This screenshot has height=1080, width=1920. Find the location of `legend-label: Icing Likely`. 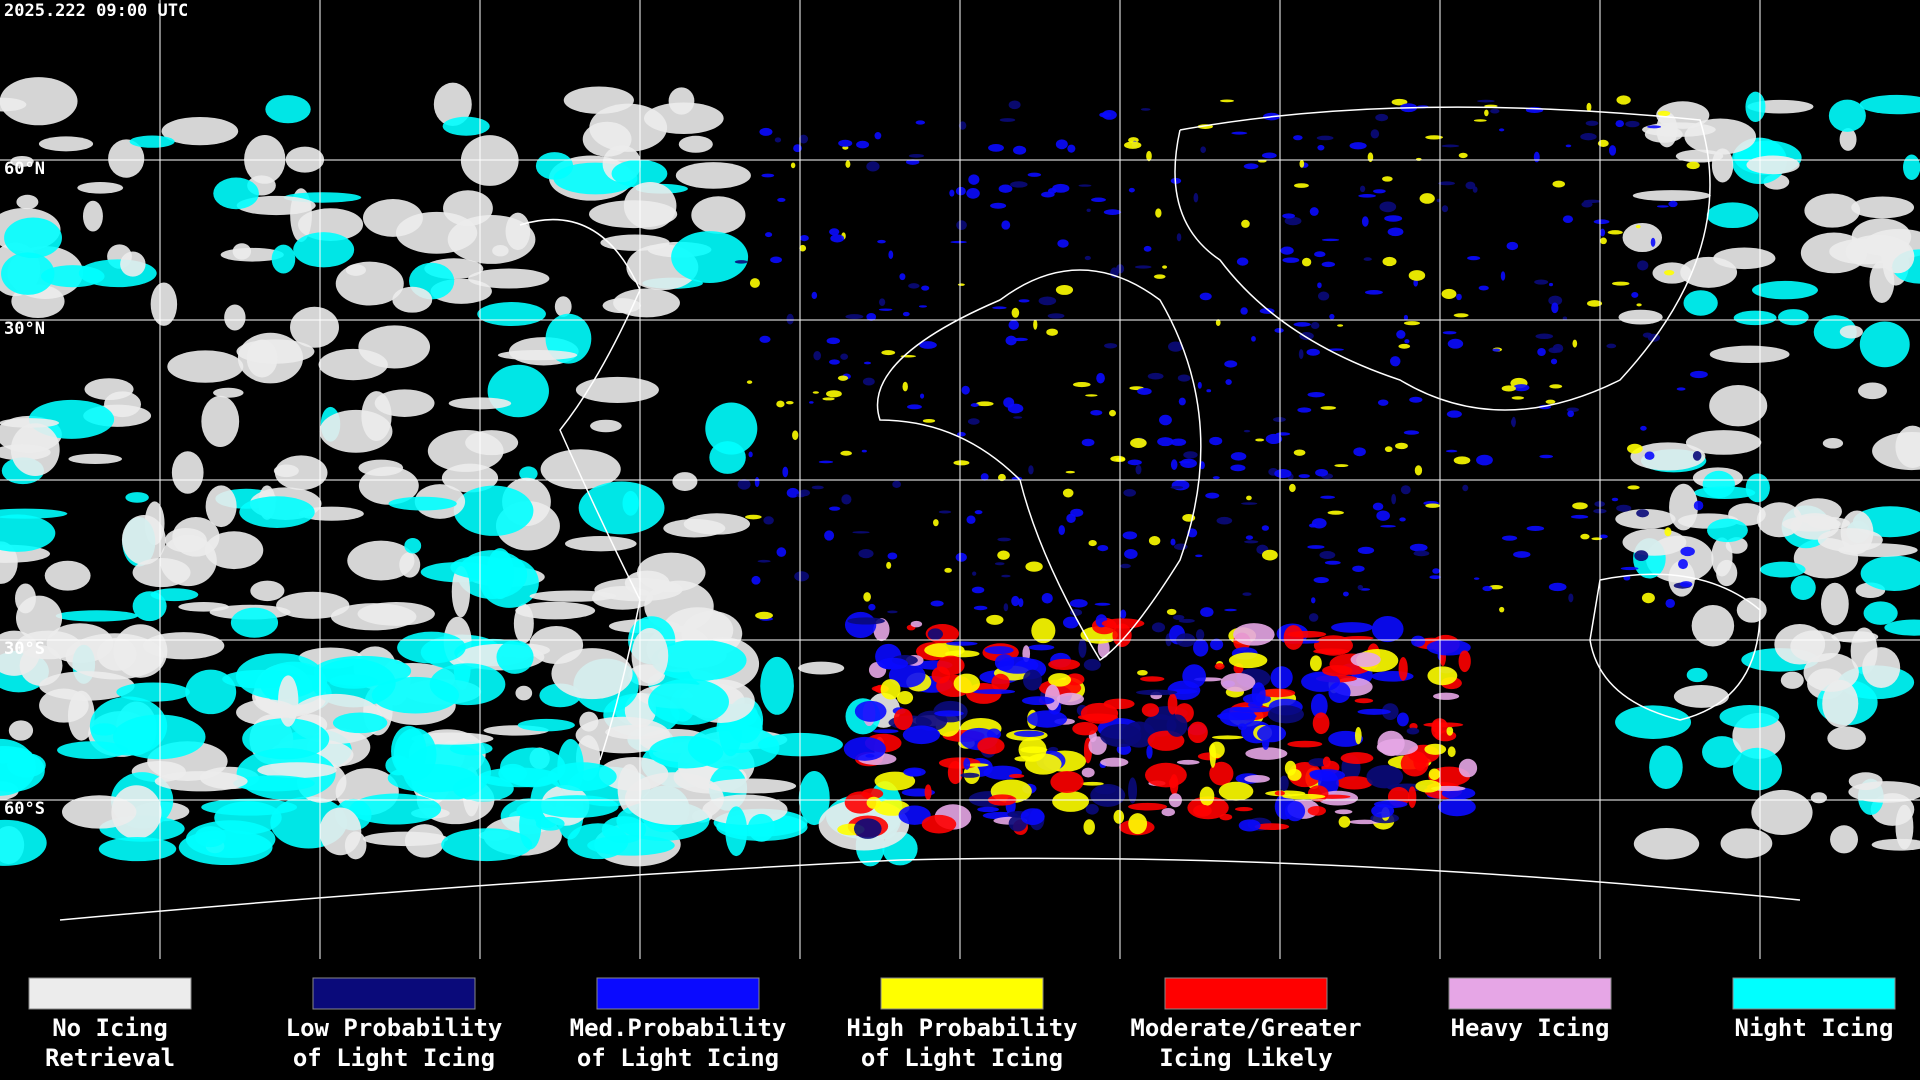

legend-label: Icing Likely is located at coordinates (1245, 1058).